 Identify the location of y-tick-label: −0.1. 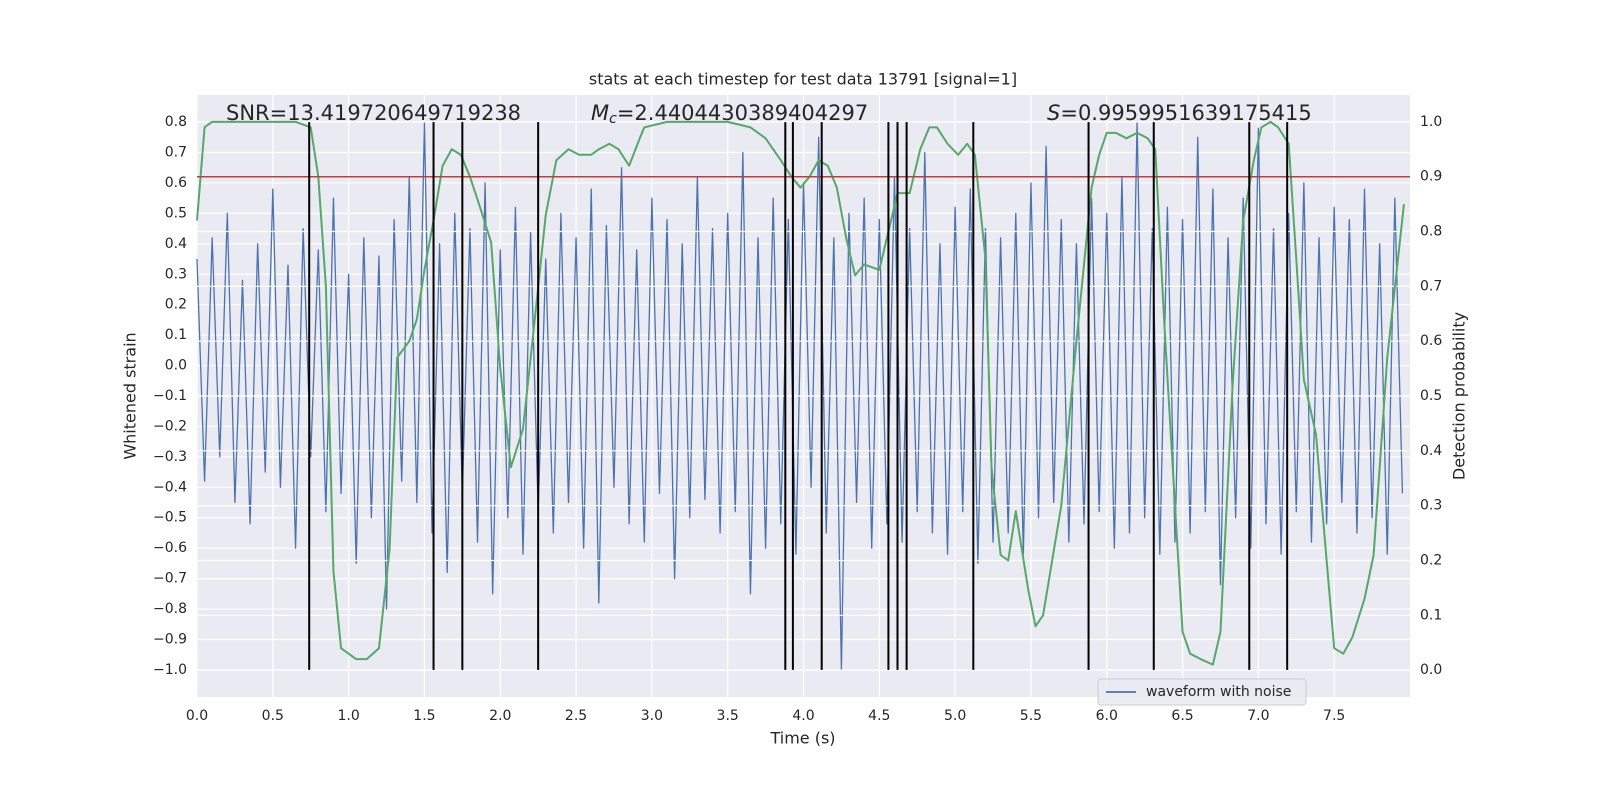
(170, 396).